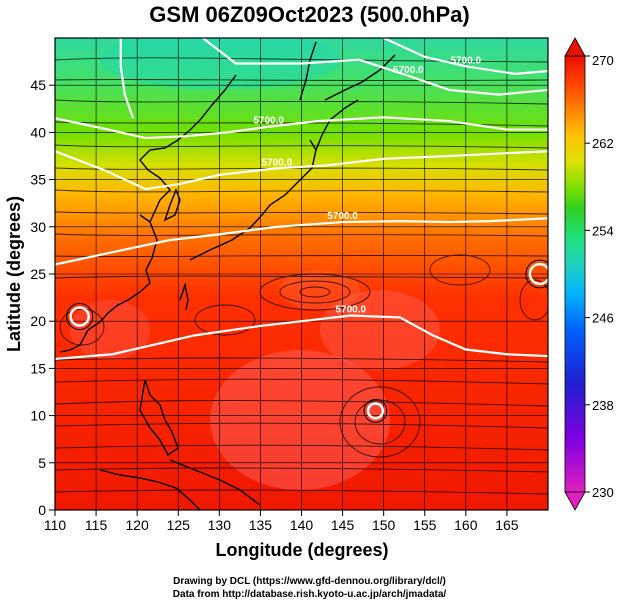 The width and height of the screenshot is (619, 605). What do you see at coordinates (96, 525) in the screenshot?
I see `x-tick-label: 115` at bounding box center [96, 525].